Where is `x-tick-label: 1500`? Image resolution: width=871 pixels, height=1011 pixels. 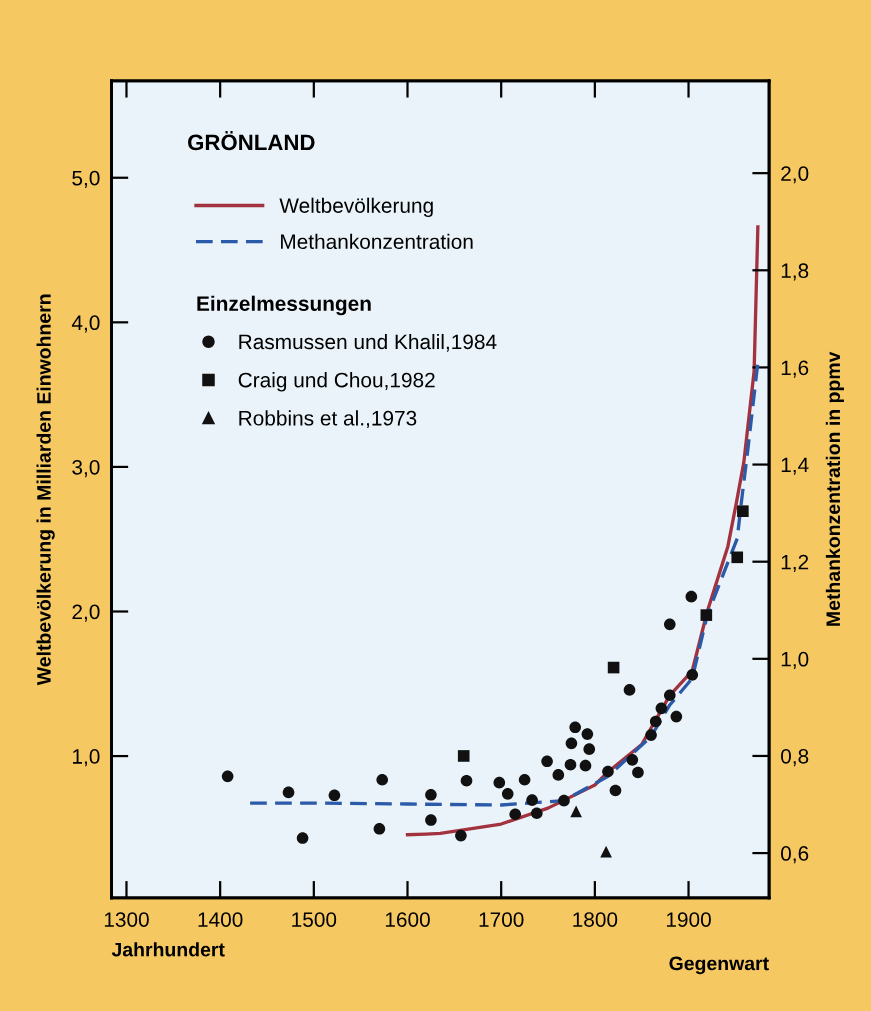 x-tick-label: 1500 is located at coordinates (314, 919).